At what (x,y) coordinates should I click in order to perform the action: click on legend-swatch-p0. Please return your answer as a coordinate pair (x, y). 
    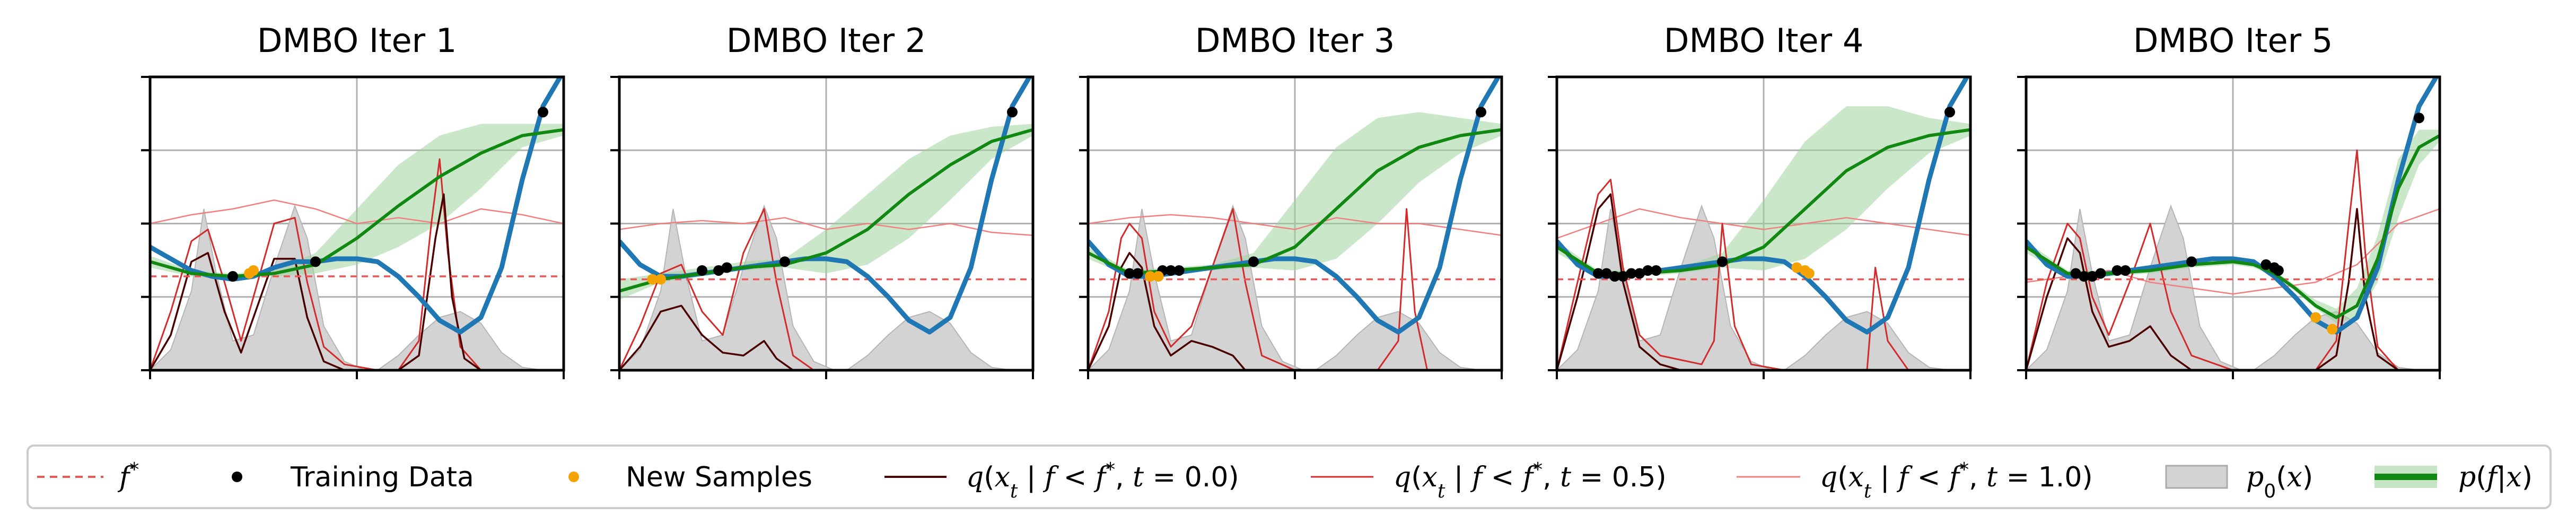
    Looking at the image, I should click on (2196, 477).